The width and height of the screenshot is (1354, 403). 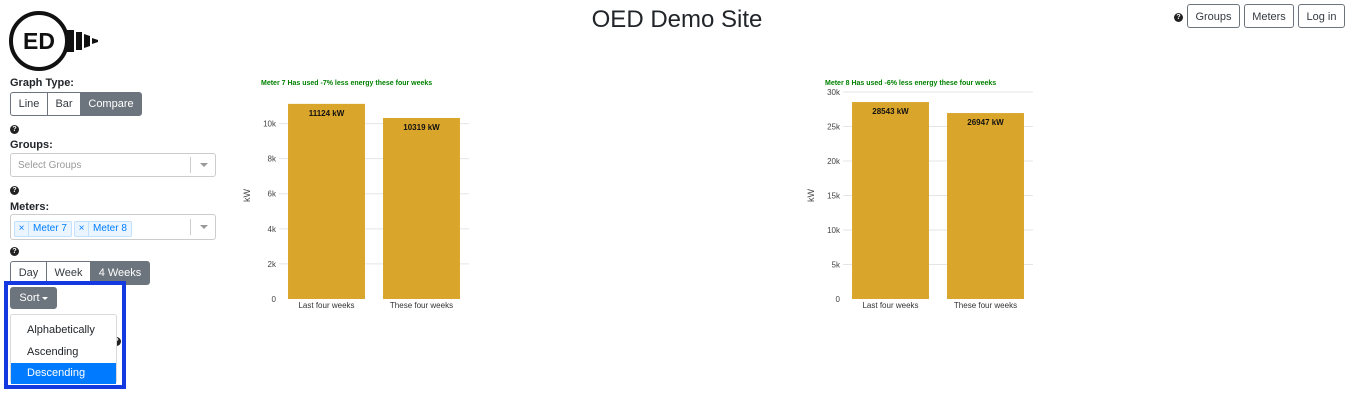 I want to click on bar-value-label: 28543 kW, so click(x=890, y=111).